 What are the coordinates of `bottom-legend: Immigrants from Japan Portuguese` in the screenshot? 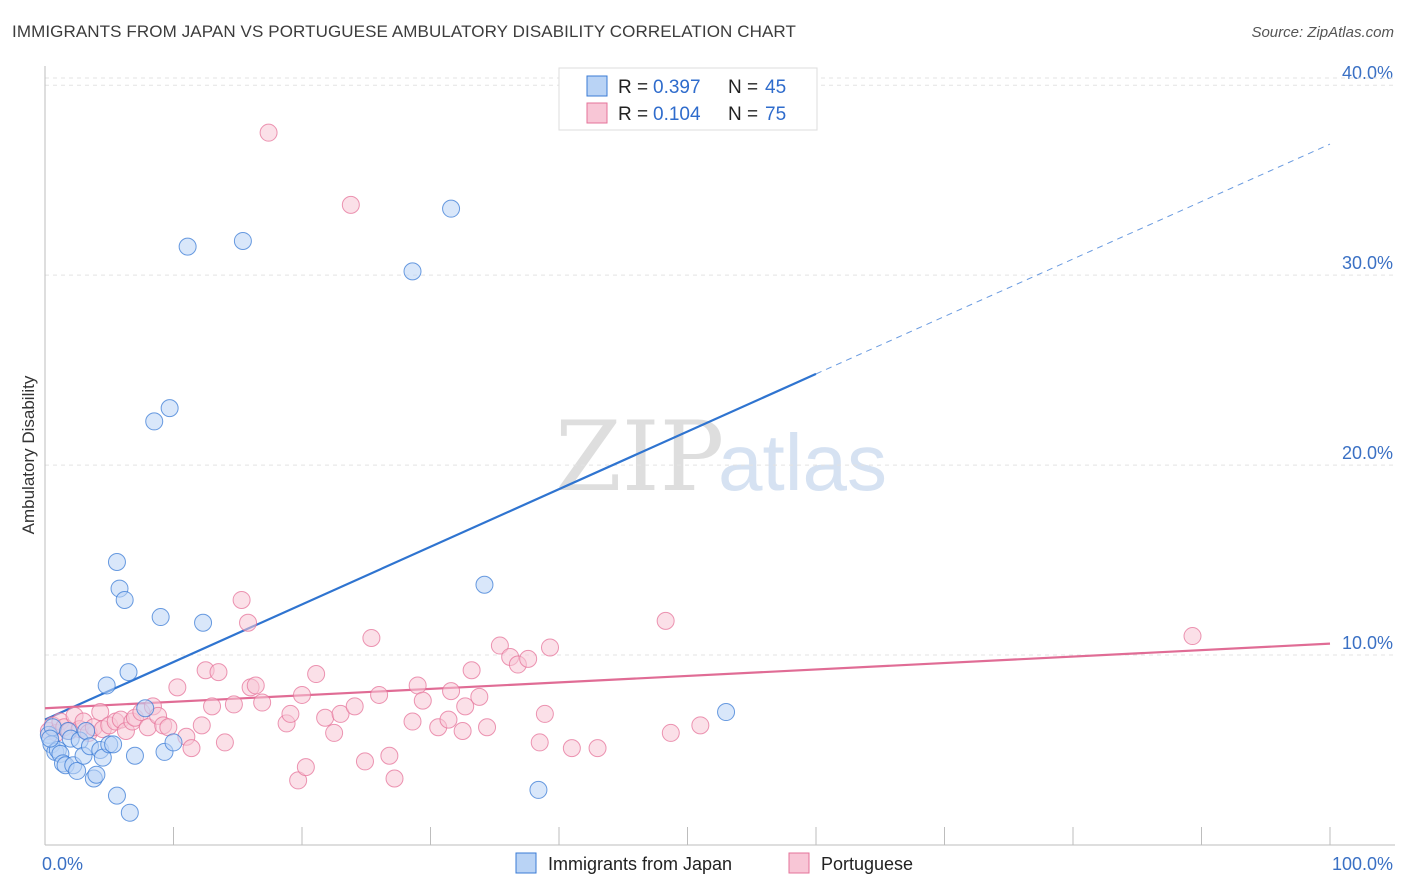 It's located at (714, 863).